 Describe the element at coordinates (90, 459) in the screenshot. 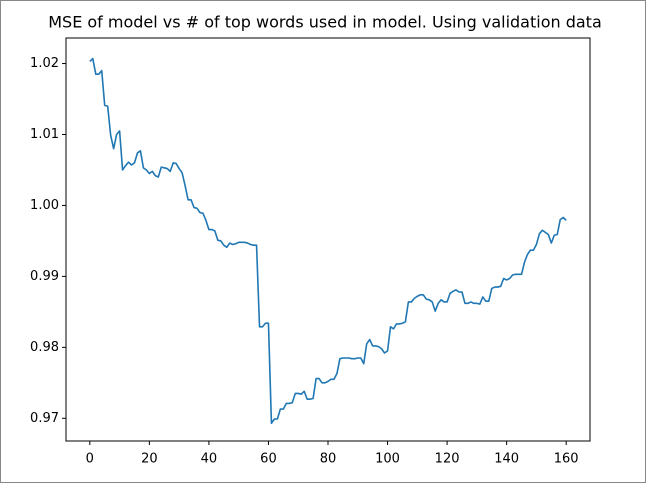

I see `x-tick-label: 0` at that location.